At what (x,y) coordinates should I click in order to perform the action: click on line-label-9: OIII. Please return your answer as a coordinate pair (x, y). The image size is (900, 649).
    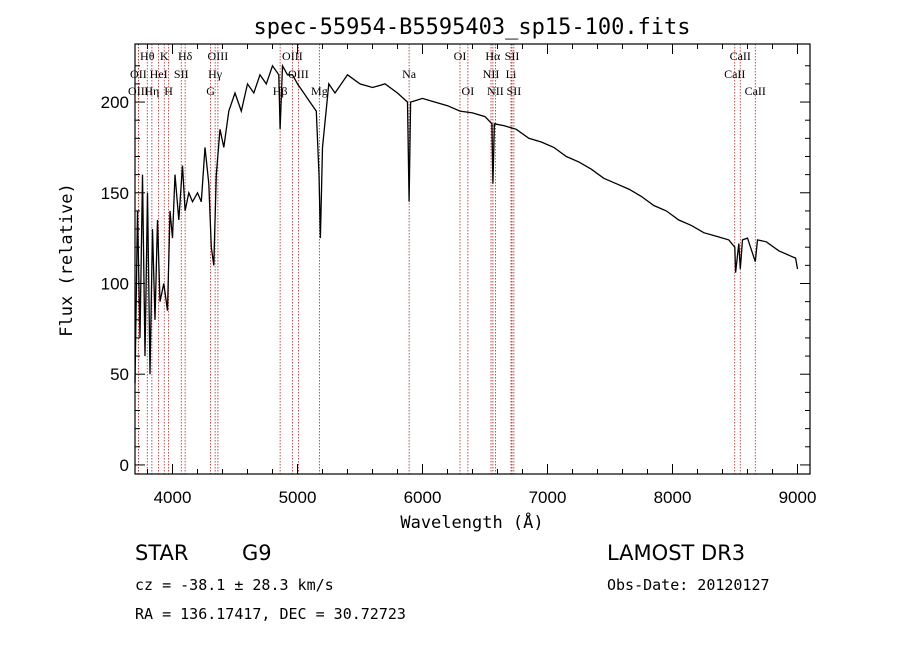
    Looking at the image, I should click on (218, 56).